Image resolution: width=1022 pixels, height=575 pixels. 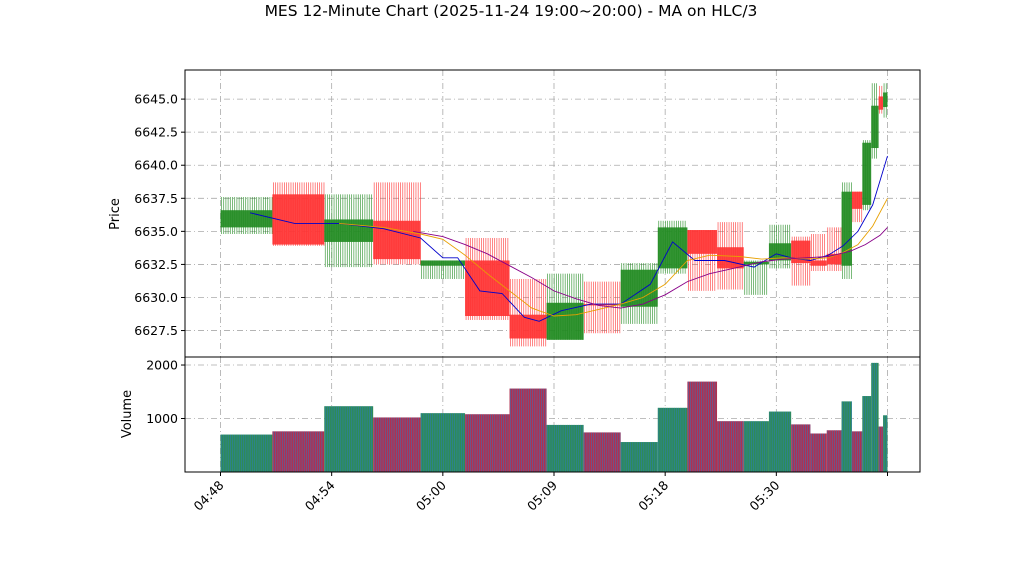 What do you see at coordinates (209, 495) in the screenshot?
I see `x-tick-label: 04:48` at bounding box center [209, 495].